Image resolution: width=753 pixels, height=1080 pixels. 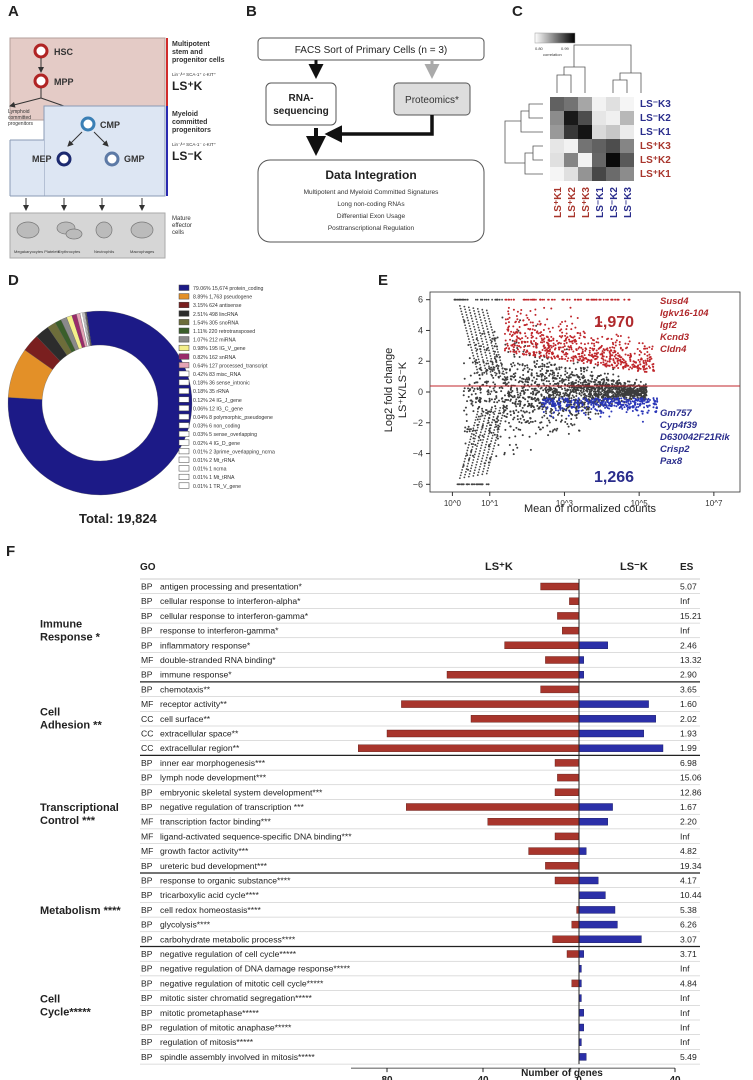 I want to click on legend-entry: 0.42% 83 misc_RNA, so click(x=217, y=375).